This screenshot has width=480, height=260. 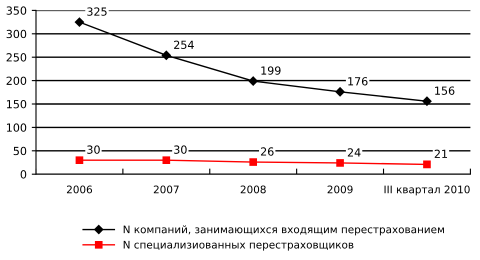 What do you see at coordinates (253, 189) in the screenshot?
I see `x-tick-label: 2008` at bounding box center [253, 189].